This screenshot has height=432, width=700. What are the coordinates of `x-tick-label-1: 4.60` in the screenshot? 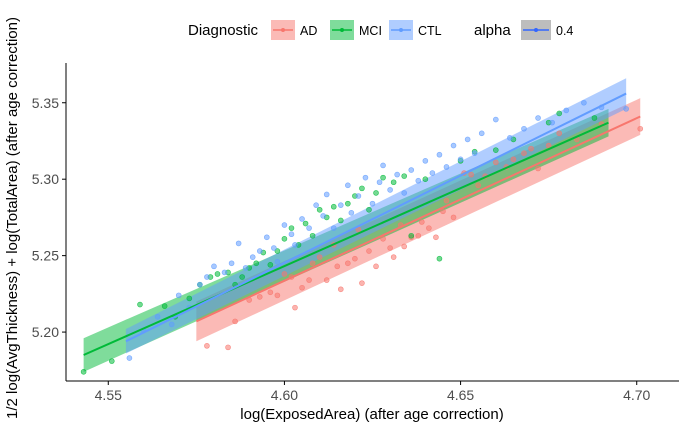 It's located at (284, 395).